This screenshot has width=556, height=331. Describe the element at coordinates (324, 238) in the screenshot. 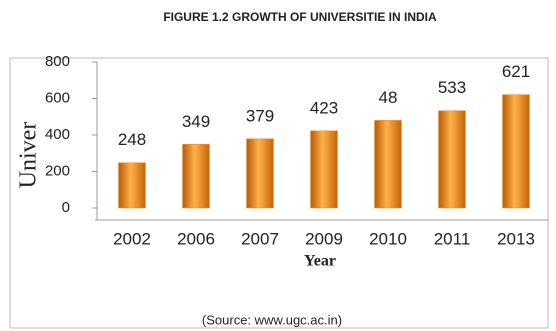

I see `x-tick-label: 2009` at that location.